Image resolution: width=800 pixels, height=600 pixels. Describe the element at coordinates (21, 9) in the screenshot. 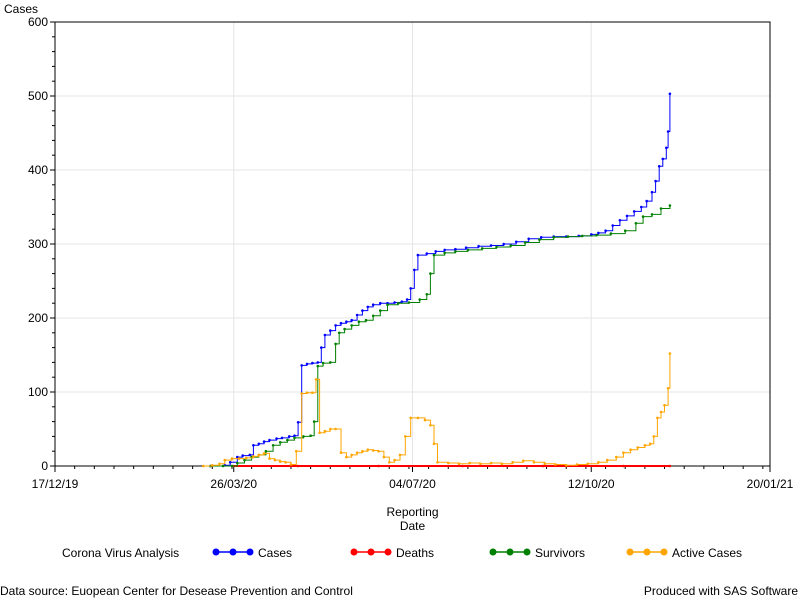

I see `y-axis-label: Cases` at that location.